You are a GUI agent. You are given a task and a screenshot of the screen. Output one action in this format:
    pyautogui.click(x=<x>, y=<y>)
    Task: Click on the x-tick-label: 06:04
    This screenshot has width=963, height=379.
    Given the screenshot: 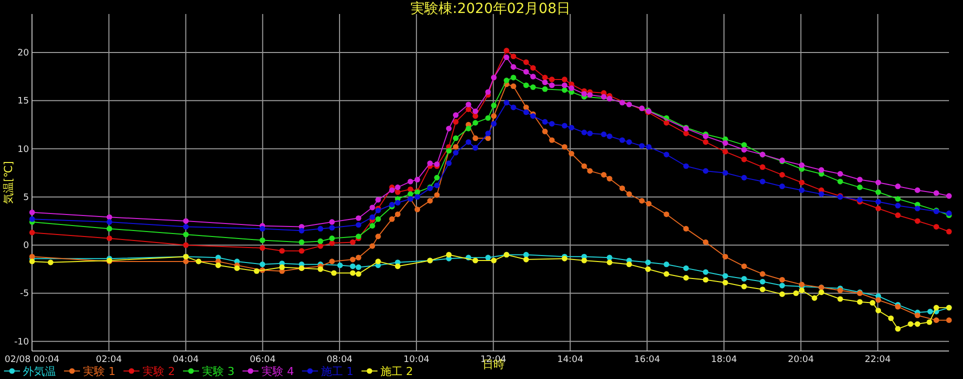 What is the action you would take?
    pyautogui.click(x=263, y=360)
    